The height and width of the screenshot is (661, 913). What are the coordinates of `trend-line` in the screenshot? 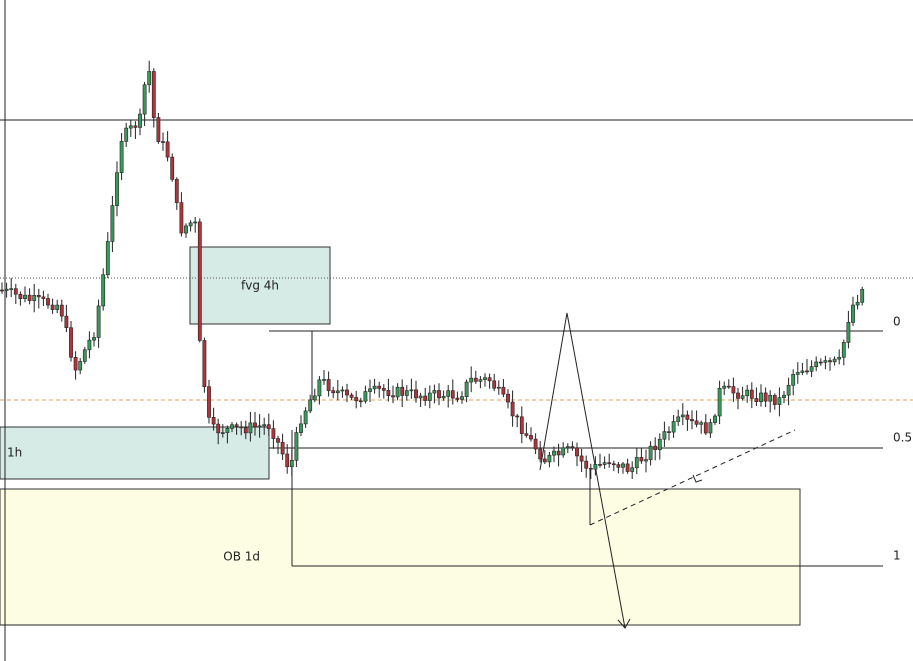 It's located at (692, 477).